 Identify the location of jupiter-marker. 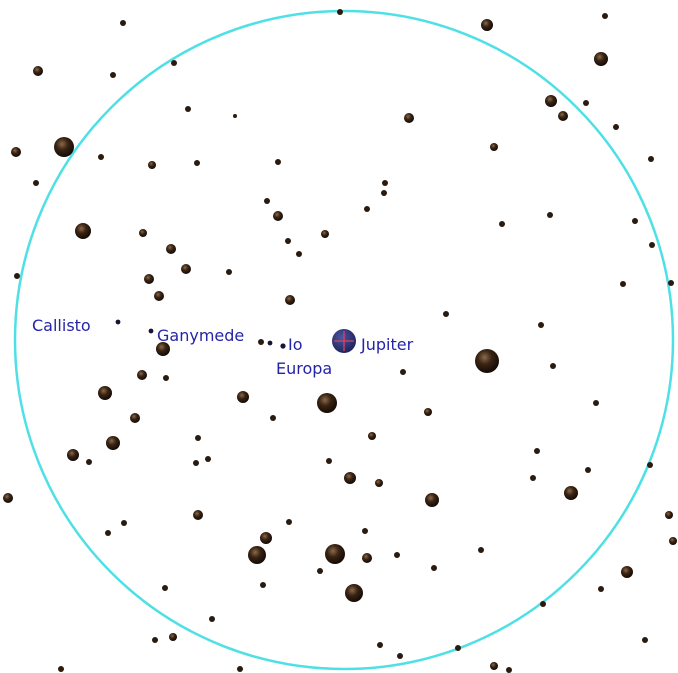
(344, 341).